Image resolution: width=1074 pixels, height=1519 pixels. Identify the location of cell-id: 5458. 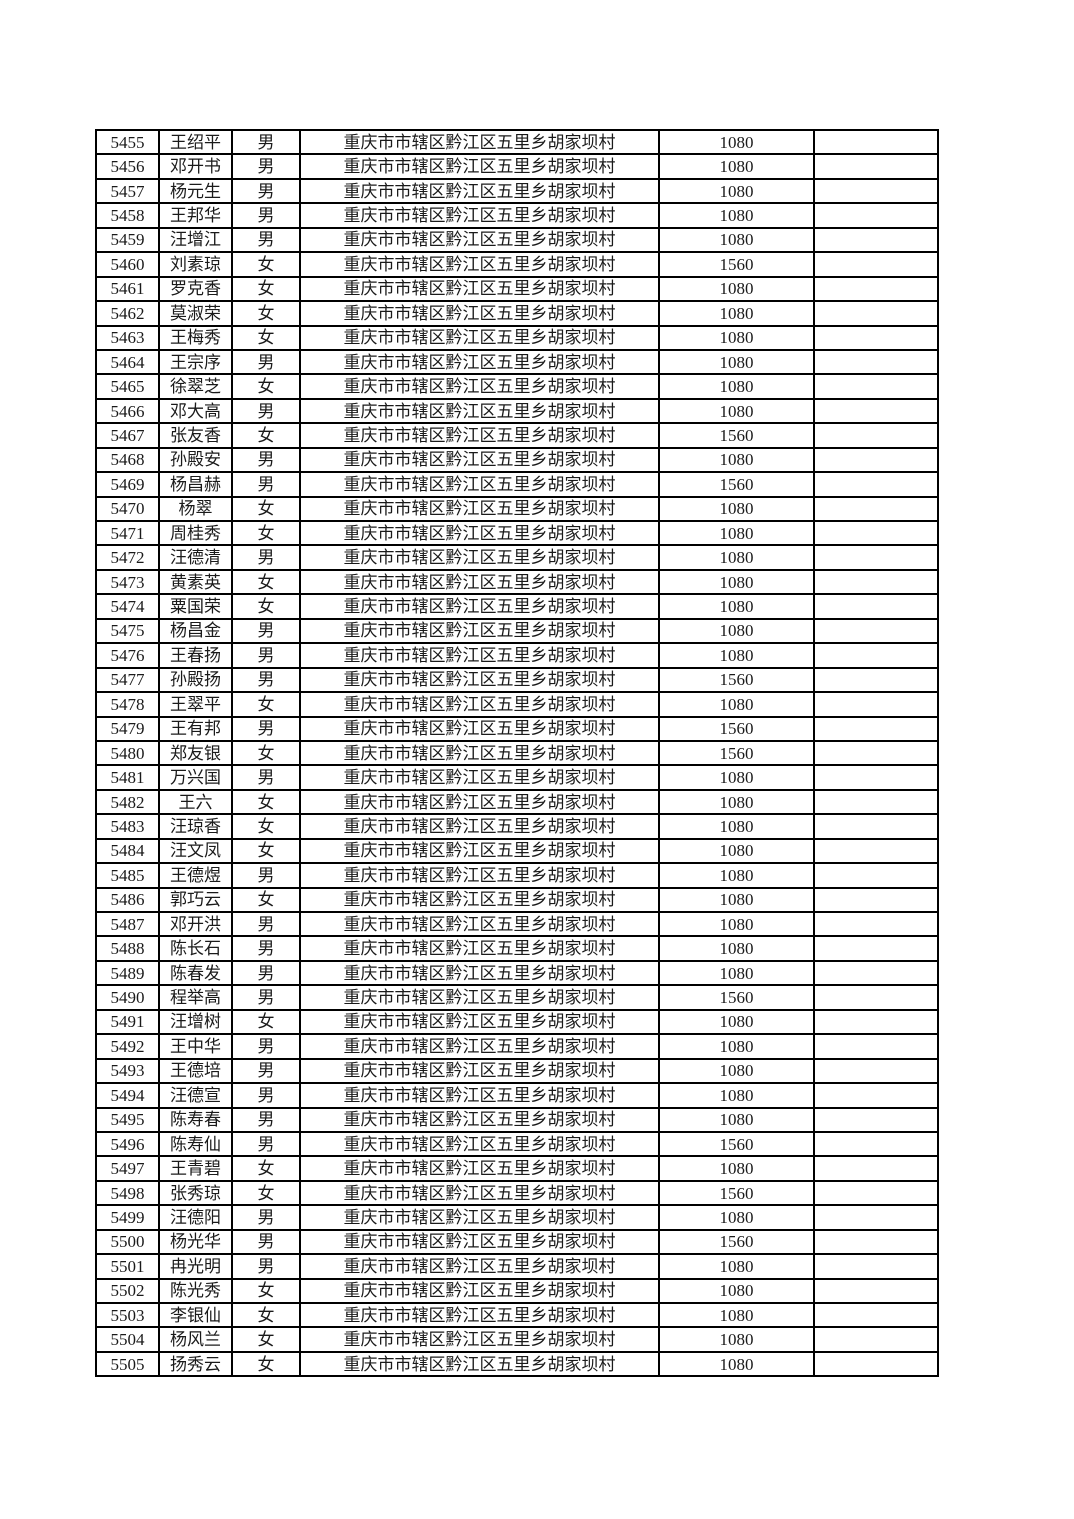
(127, 215).